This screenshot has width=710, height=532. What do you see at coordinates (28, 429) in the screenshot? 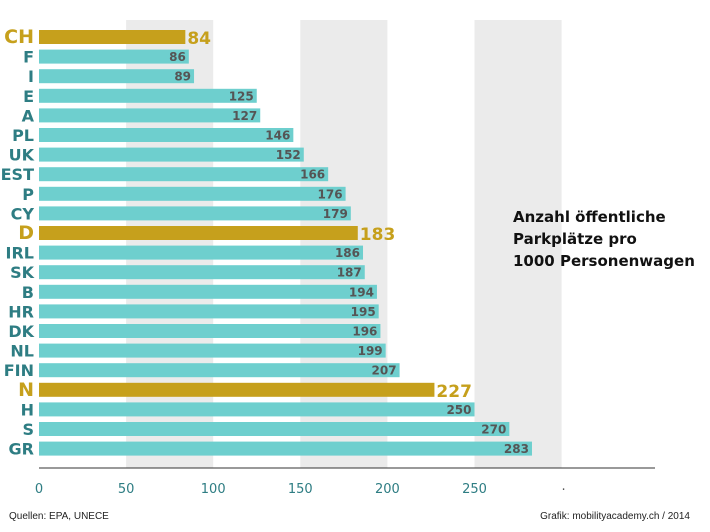
I see `category-label-s: S` at bounding box center [28, 429].